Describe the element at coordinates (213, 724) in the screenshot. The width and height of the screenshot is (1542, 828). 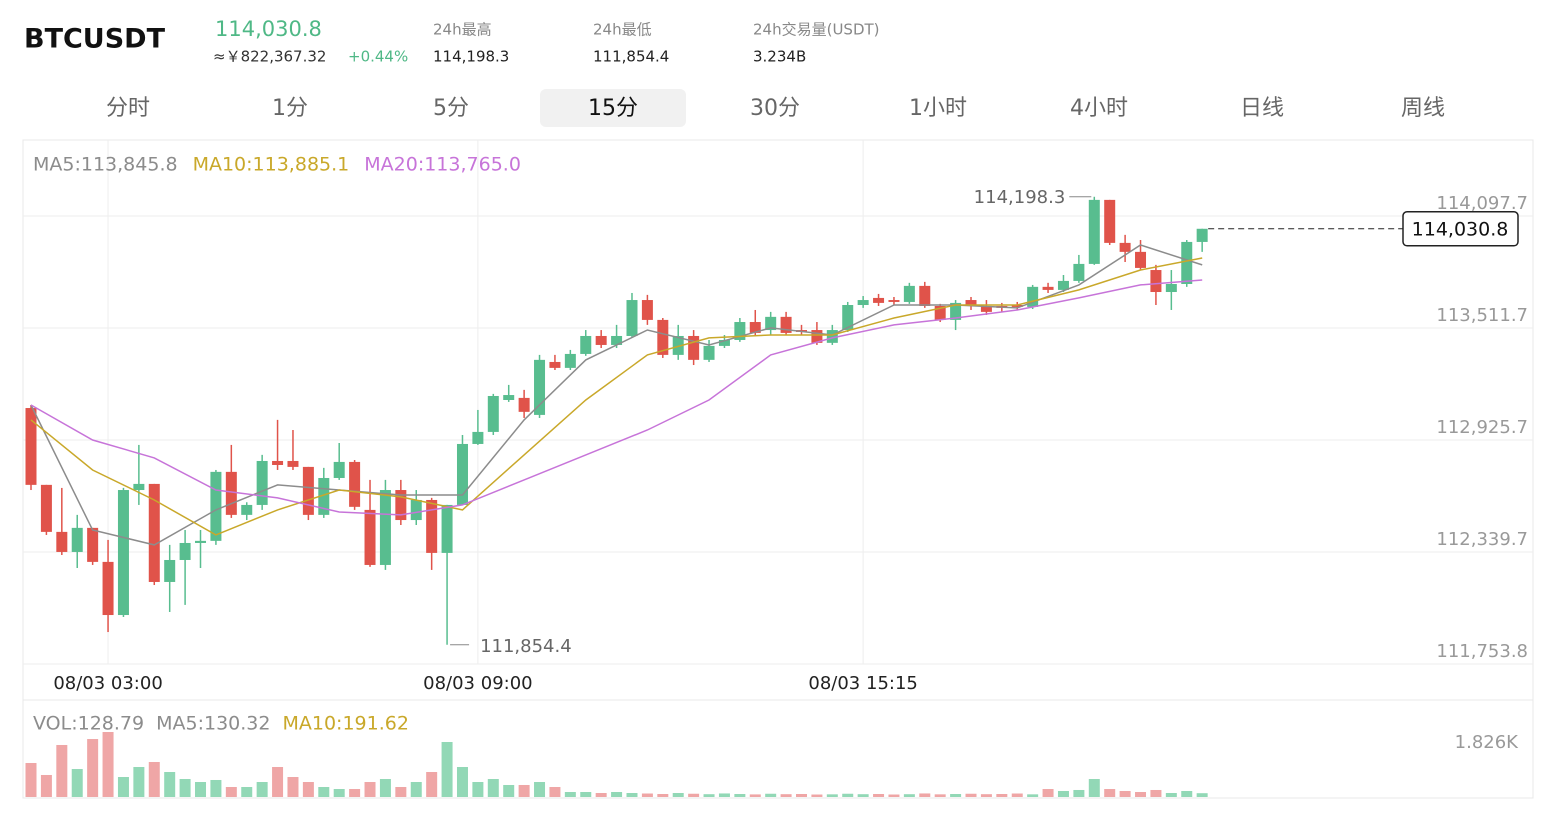
I see `volume-legend: MA5:130.32` at that location.